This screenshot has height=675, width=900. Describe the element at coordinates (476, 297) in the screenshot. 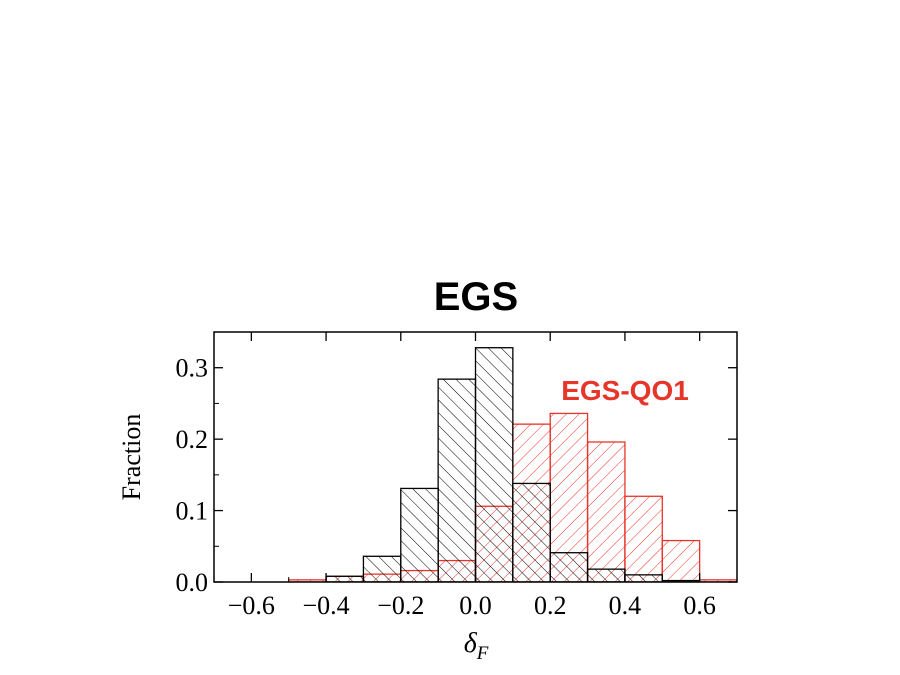

I see `chart-title: EGS` at that location.